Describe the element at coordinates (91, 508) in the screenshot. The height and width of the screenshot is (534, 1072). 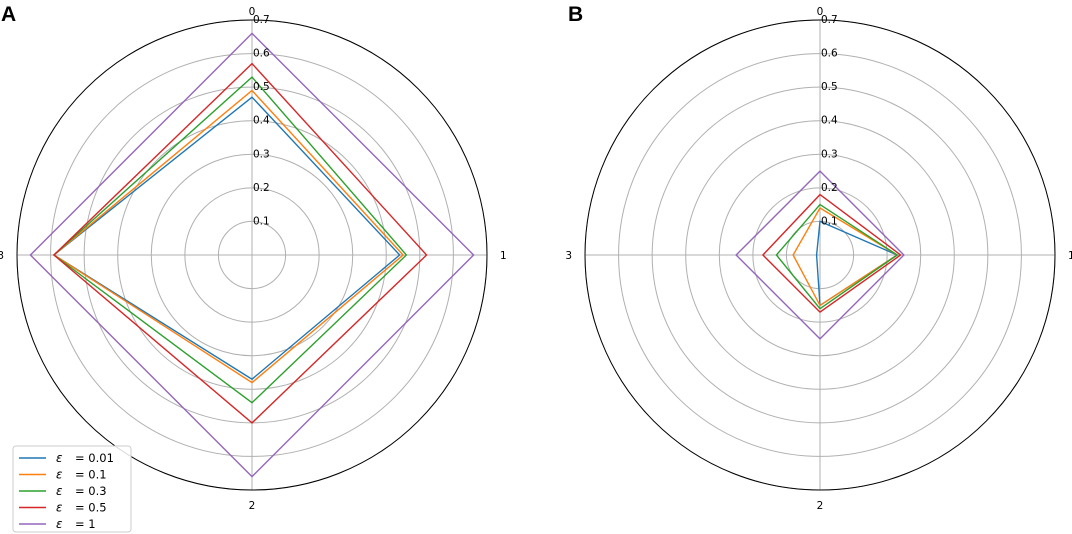
I see `legend-entry-label: = 0.5` at that location.